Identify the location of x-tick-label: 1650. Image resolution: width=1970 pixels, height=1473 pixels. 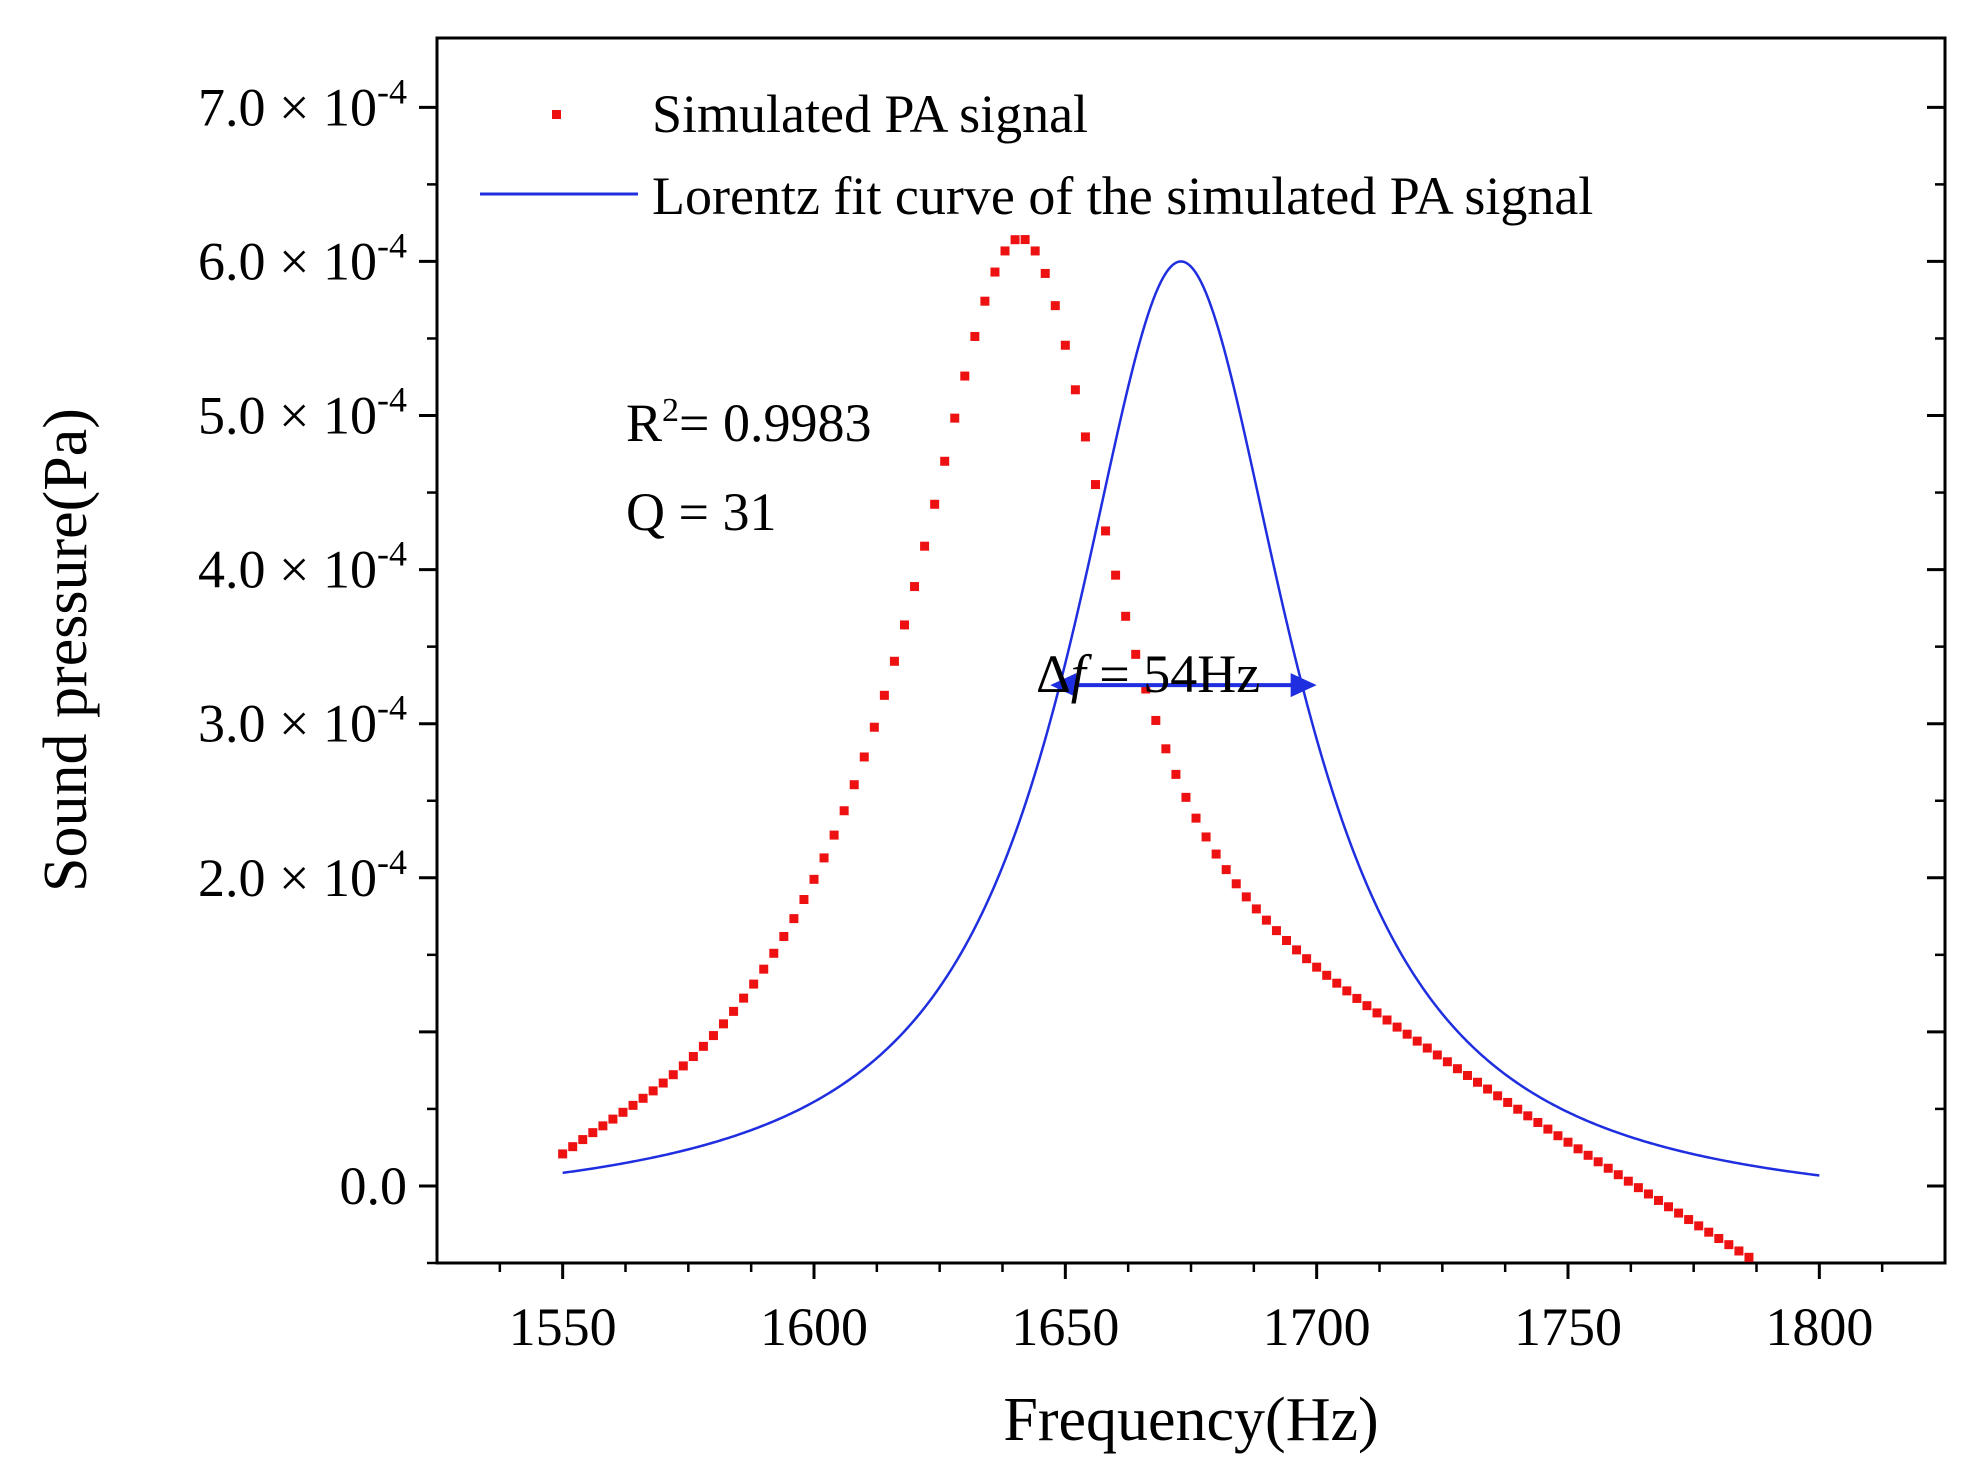
(1065, 1327).